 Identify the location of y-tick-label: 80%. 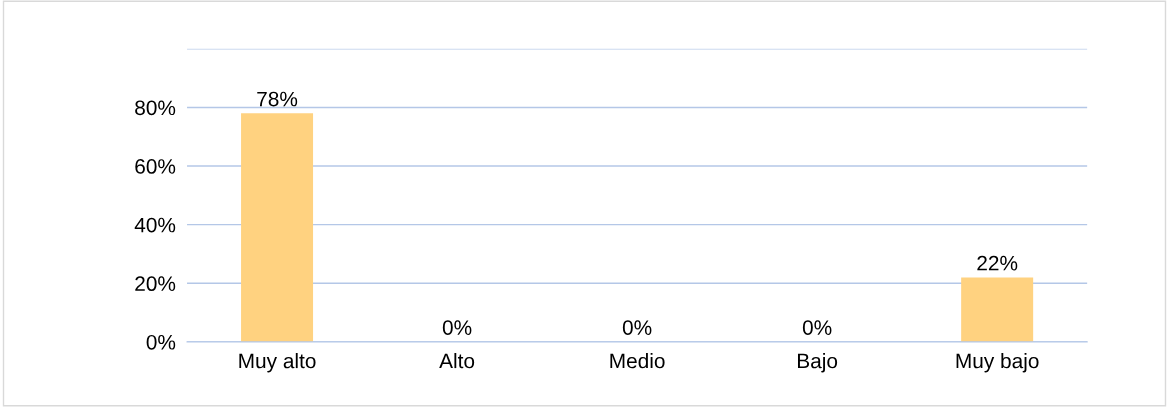
(155, 108).